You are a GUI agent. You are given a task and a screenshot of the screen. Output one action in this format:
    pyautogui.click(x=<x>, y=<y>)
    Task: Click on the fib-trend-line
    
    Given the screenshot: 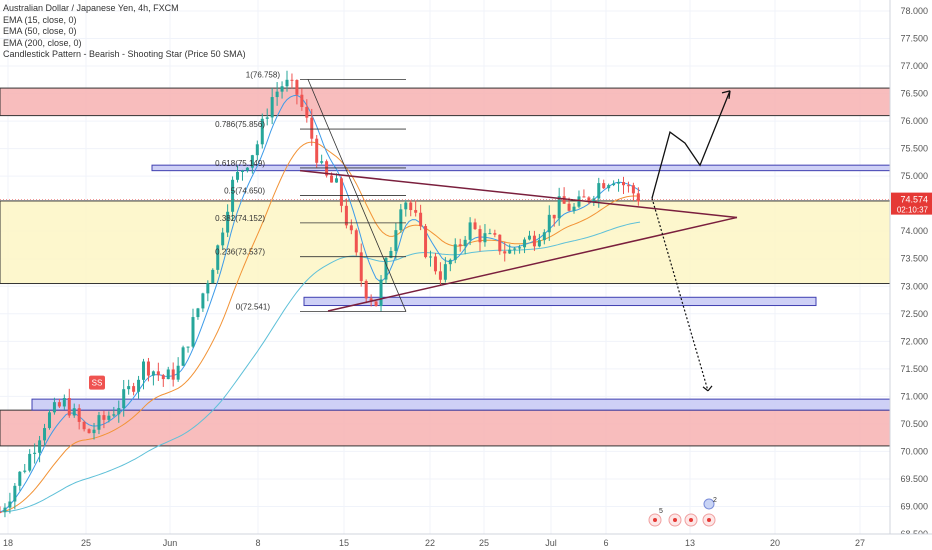 What is the action you would take?
    pyautogui.click(x=357, y=195)
    